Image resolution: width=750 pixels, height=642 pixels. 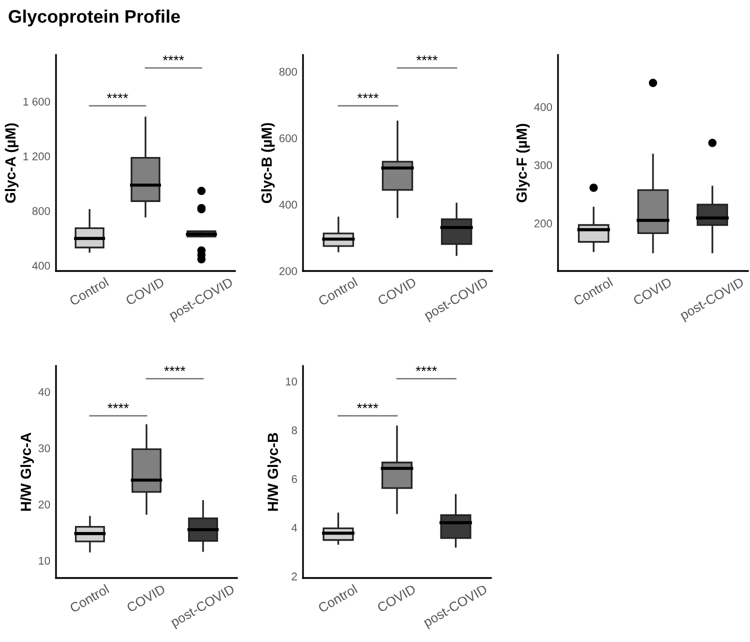 What do you see at coordinates (94, 18) in the screenshot?
I see `chart-title: Glycoprotein Profile` at bounding box center [94, 18].